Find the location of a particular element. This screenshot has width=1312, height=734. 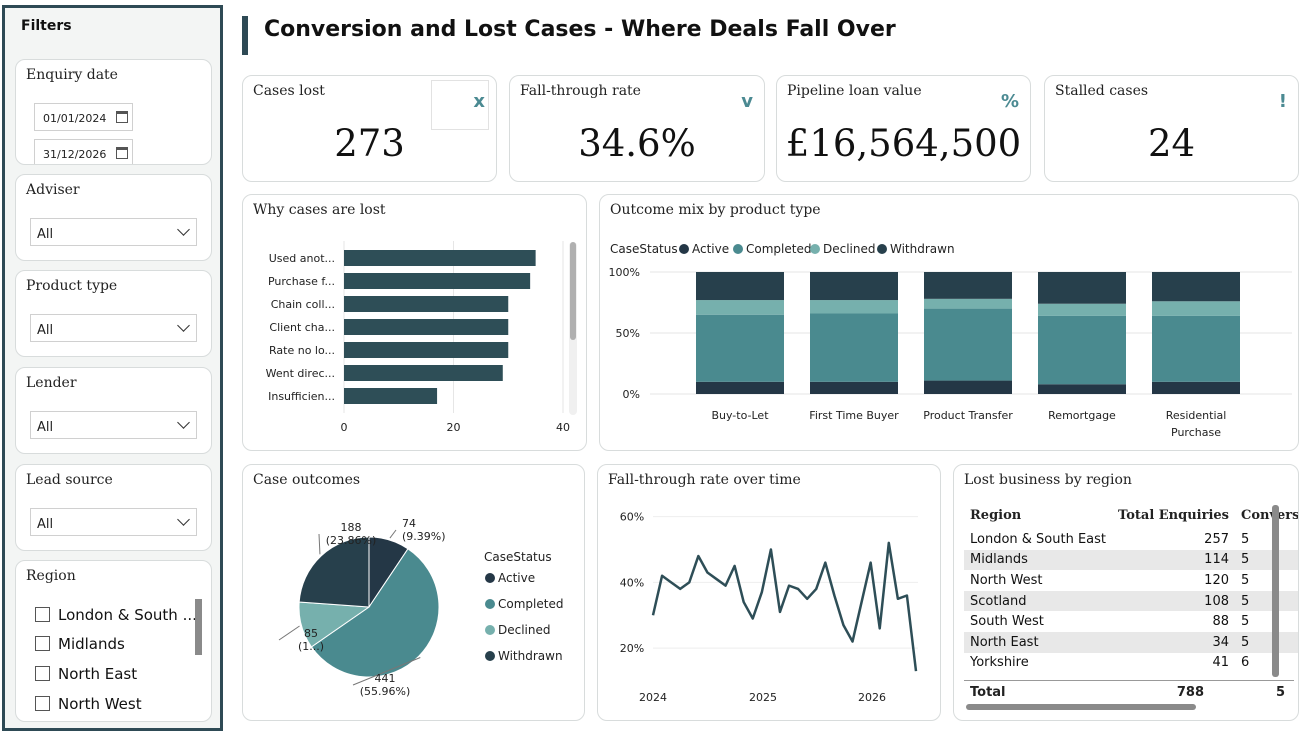

table-row: North West 120 5 is located at coordinates (1131, 580).